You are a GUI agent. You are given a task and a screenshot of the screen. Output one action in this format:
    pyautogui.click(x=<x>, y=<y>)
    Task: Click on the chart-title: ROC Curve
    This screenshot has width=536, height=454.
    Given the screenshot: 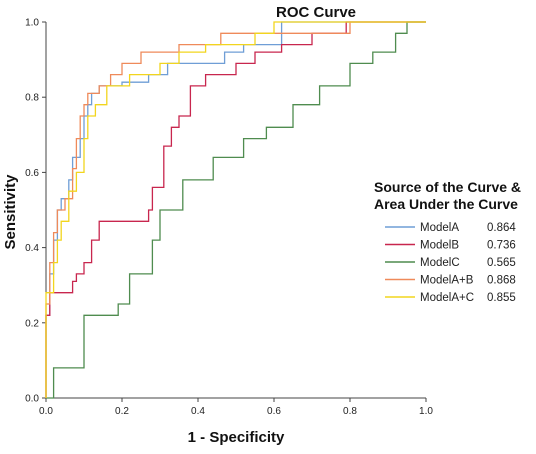 What is the action you would take?
    pyautogui.click(x=316, y=12)
    